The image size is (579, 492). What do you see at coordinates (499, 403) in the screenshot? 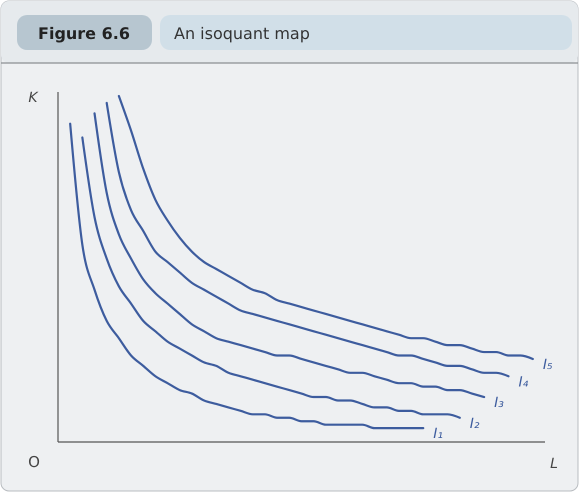
I see `series-label: I₃` at bounding box center [499, 403].